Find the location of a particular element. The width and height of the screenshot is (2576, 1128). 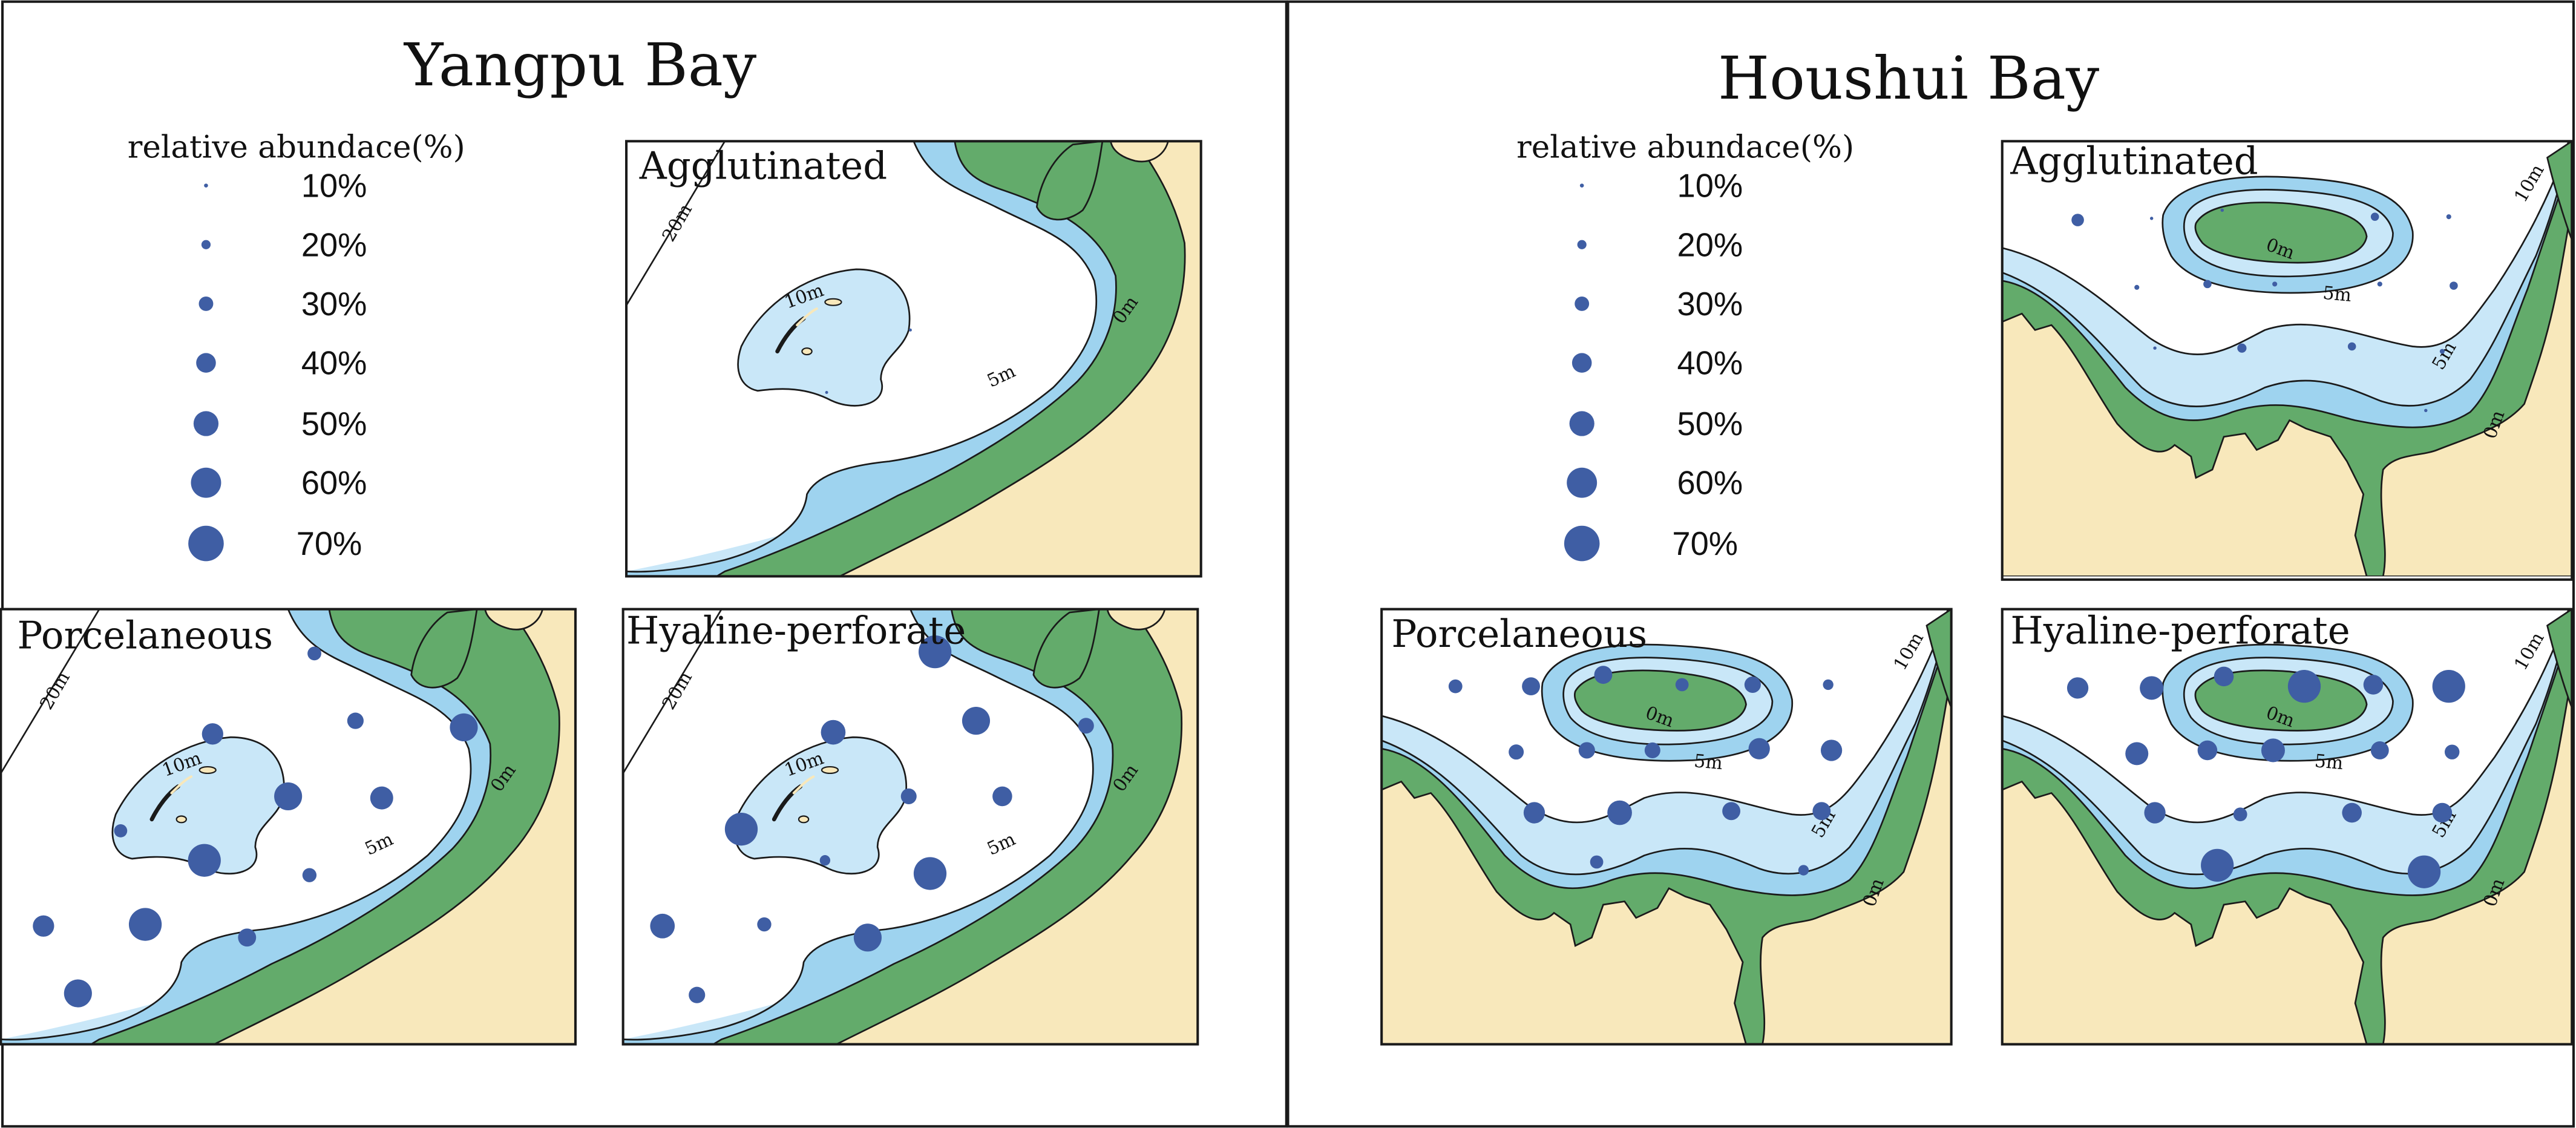

legend-label: 40% is located at coordinates (1710, 364).